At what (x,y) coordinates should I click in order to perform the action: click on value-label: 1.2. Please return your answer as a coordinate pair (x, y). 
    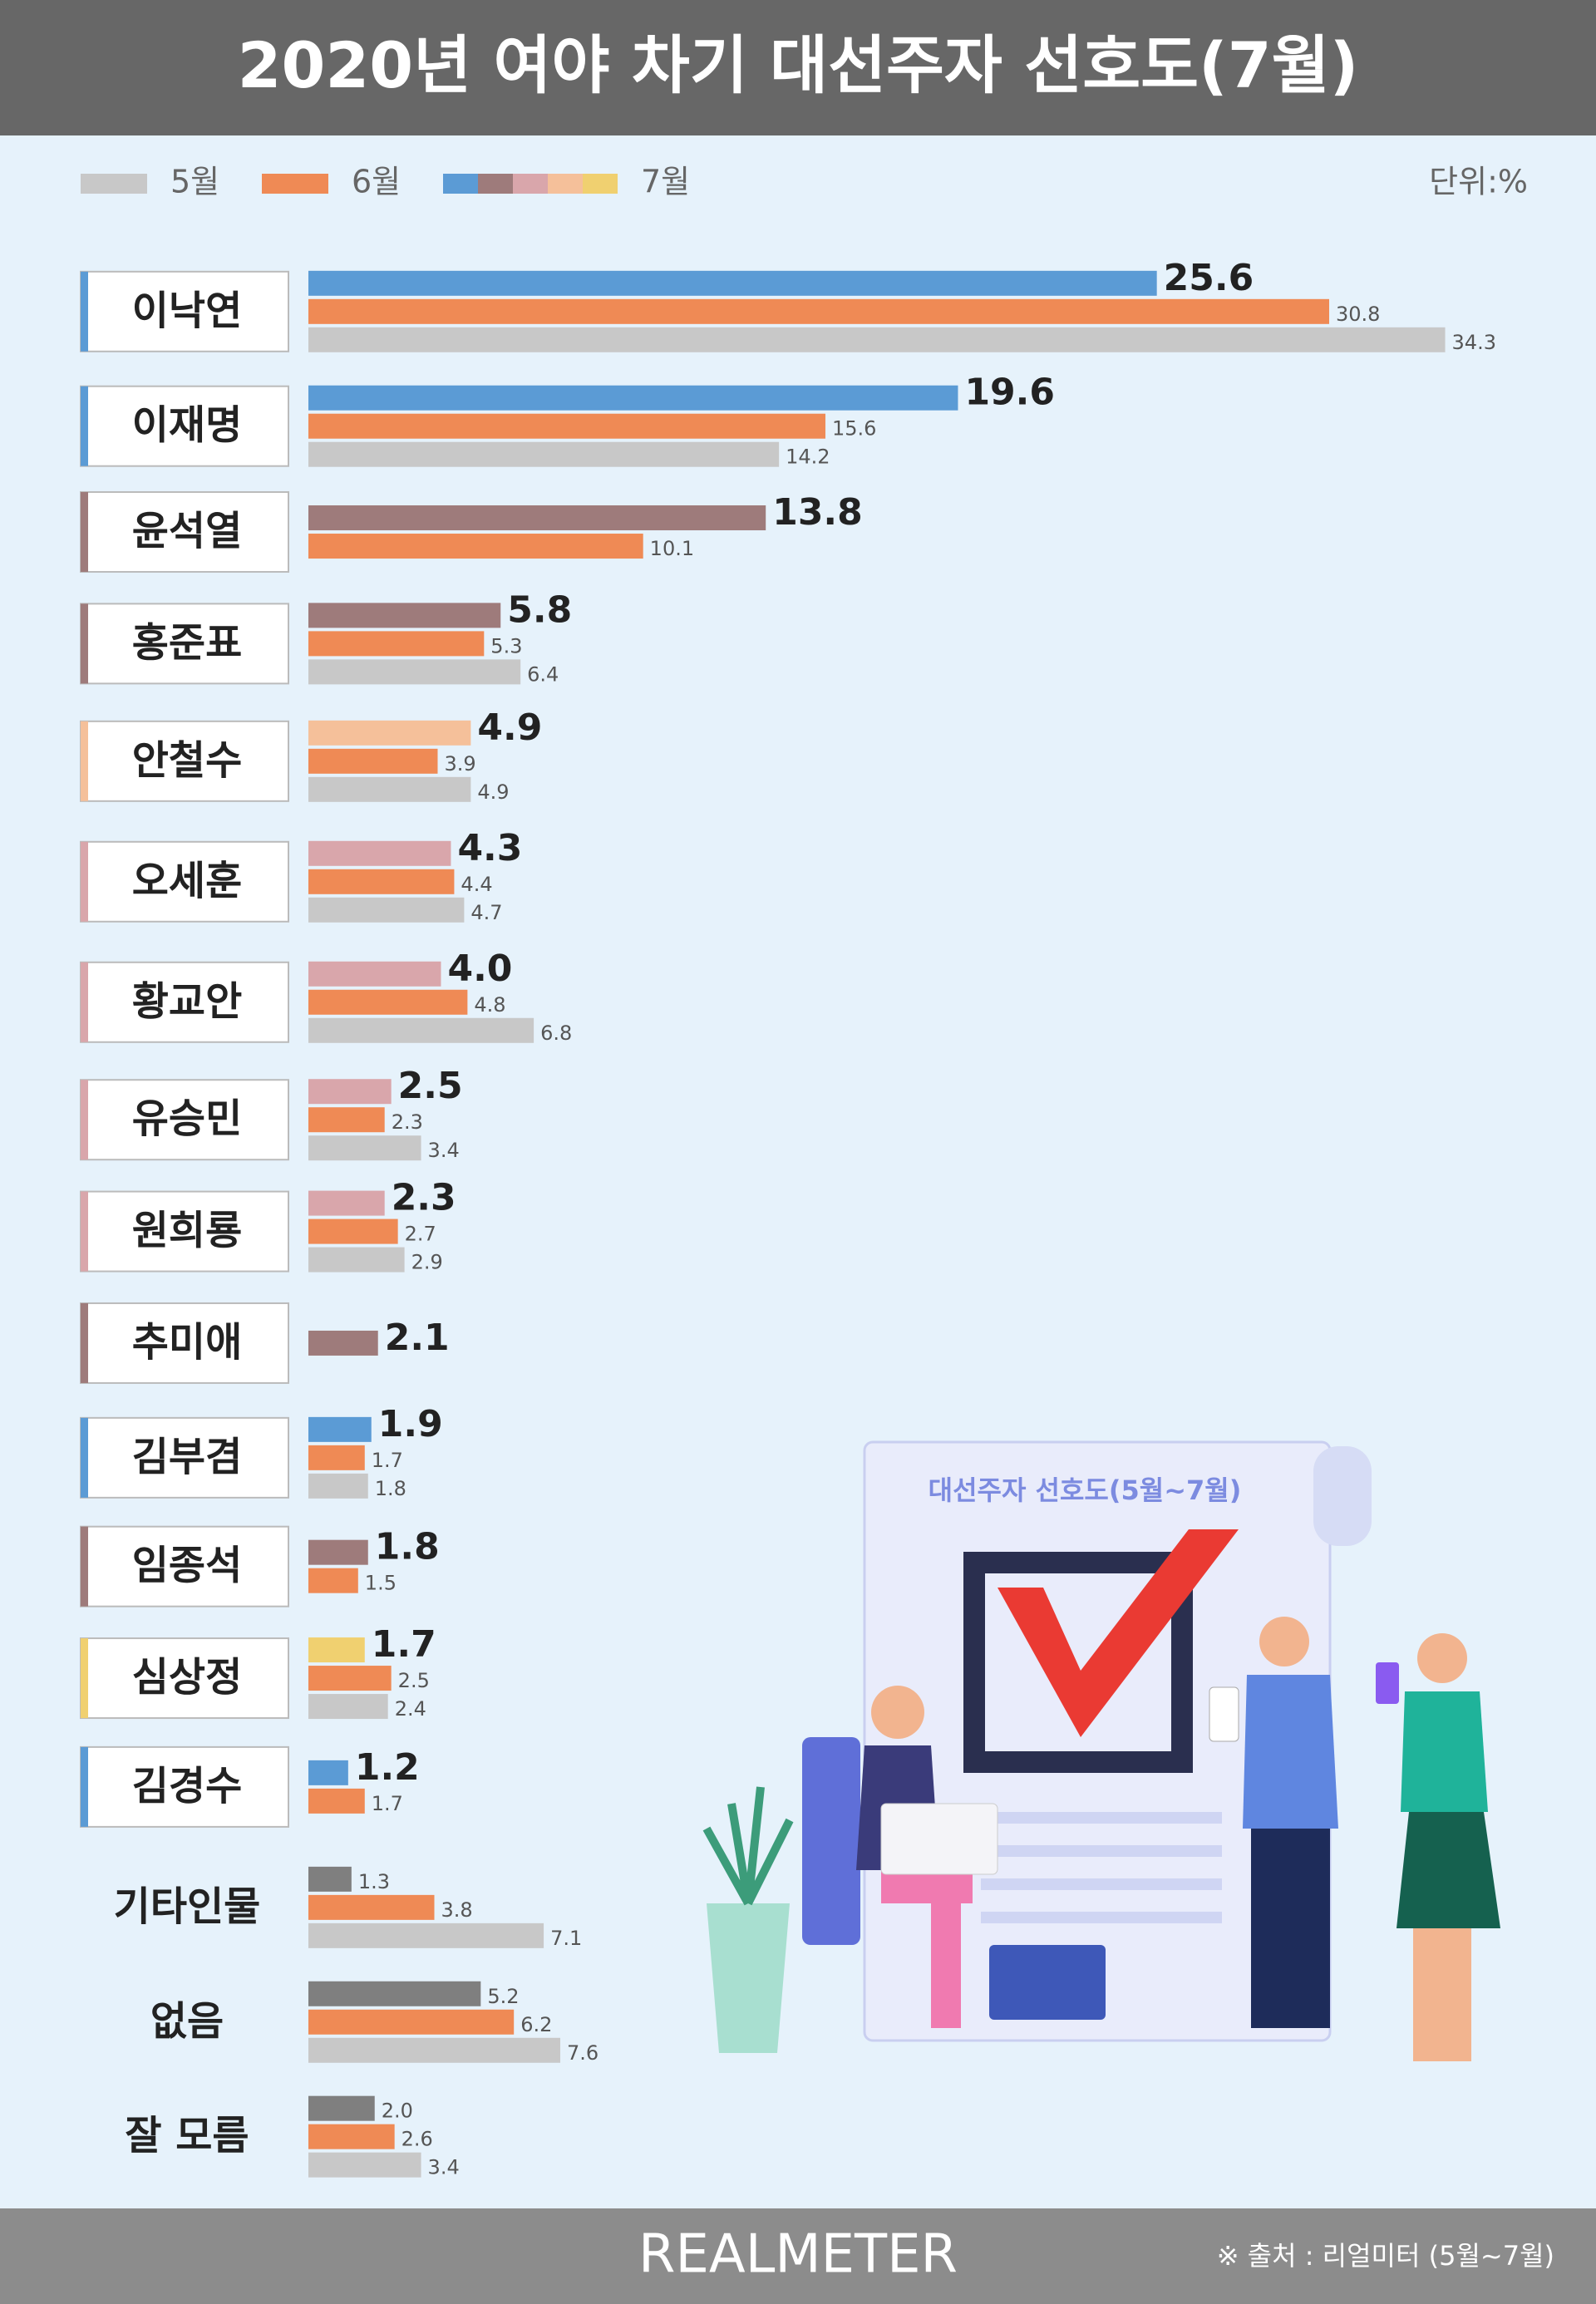
    Looking at the image, I should click on (387, 1768).